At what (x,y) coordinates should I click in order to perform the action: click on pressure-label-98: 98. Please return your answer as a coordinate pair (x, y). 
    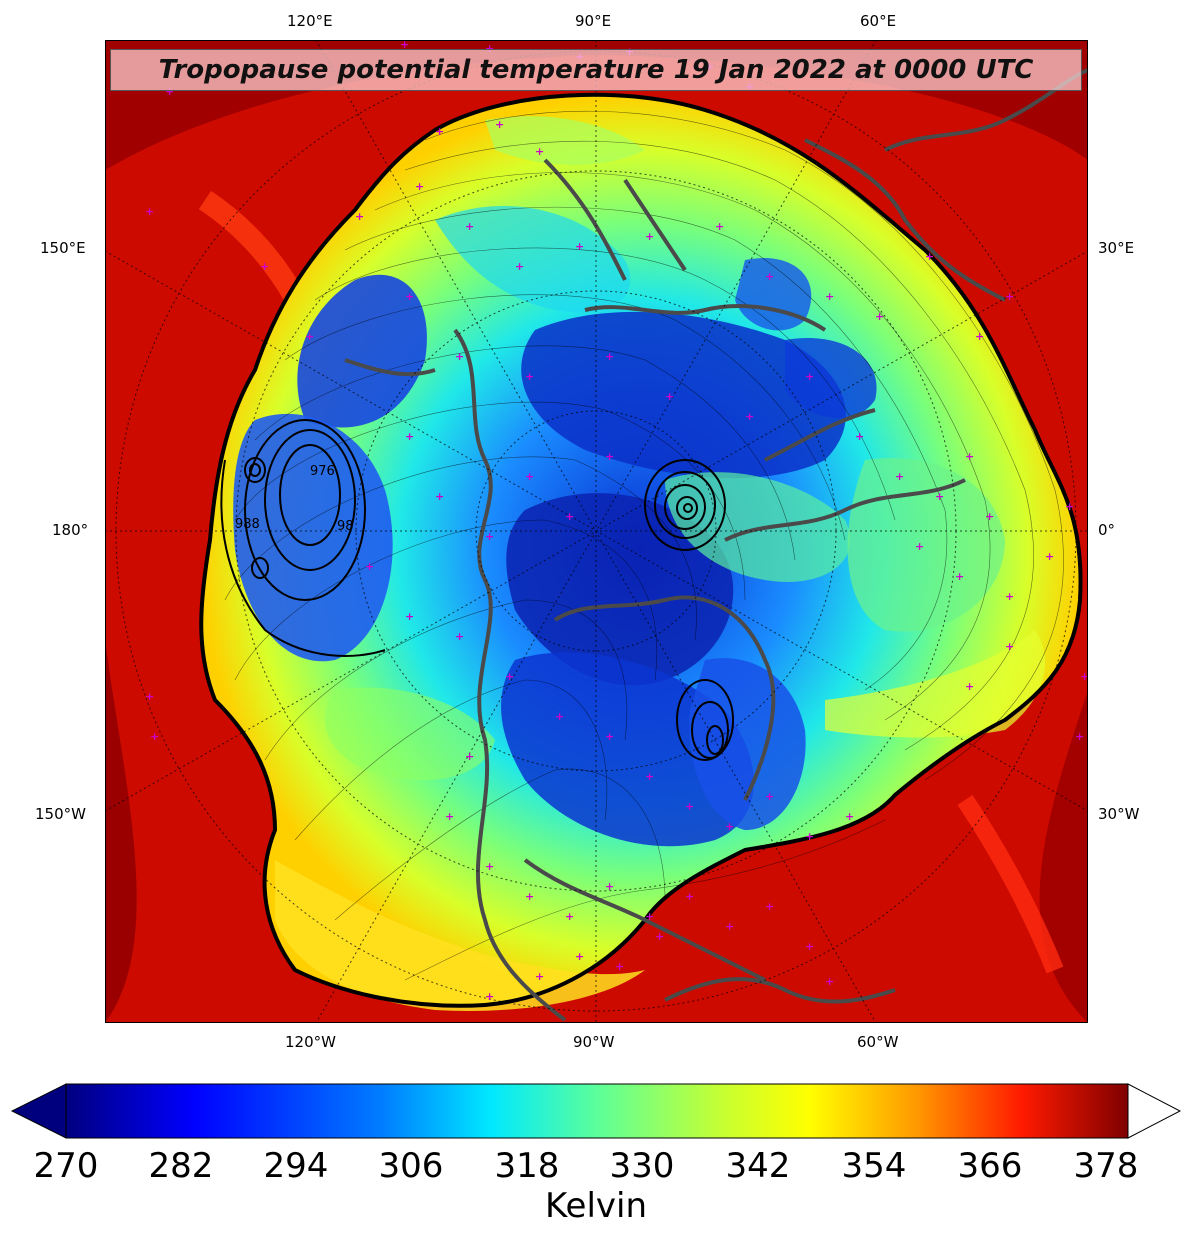
    Looking at the image, I should click on (345, 526).